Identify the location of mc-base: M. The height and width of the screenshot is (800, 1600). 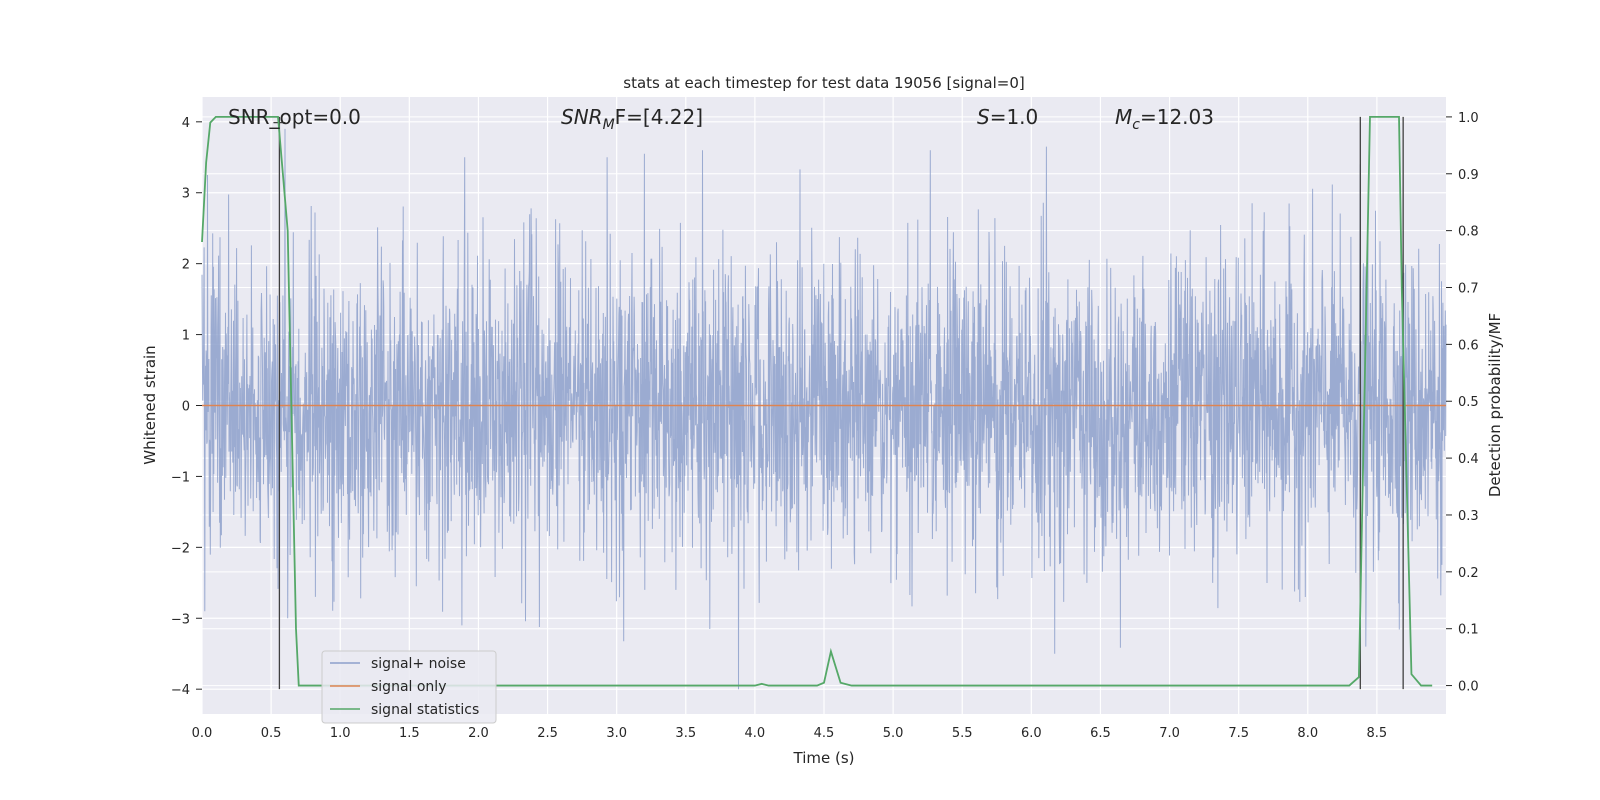
(1123, 117).